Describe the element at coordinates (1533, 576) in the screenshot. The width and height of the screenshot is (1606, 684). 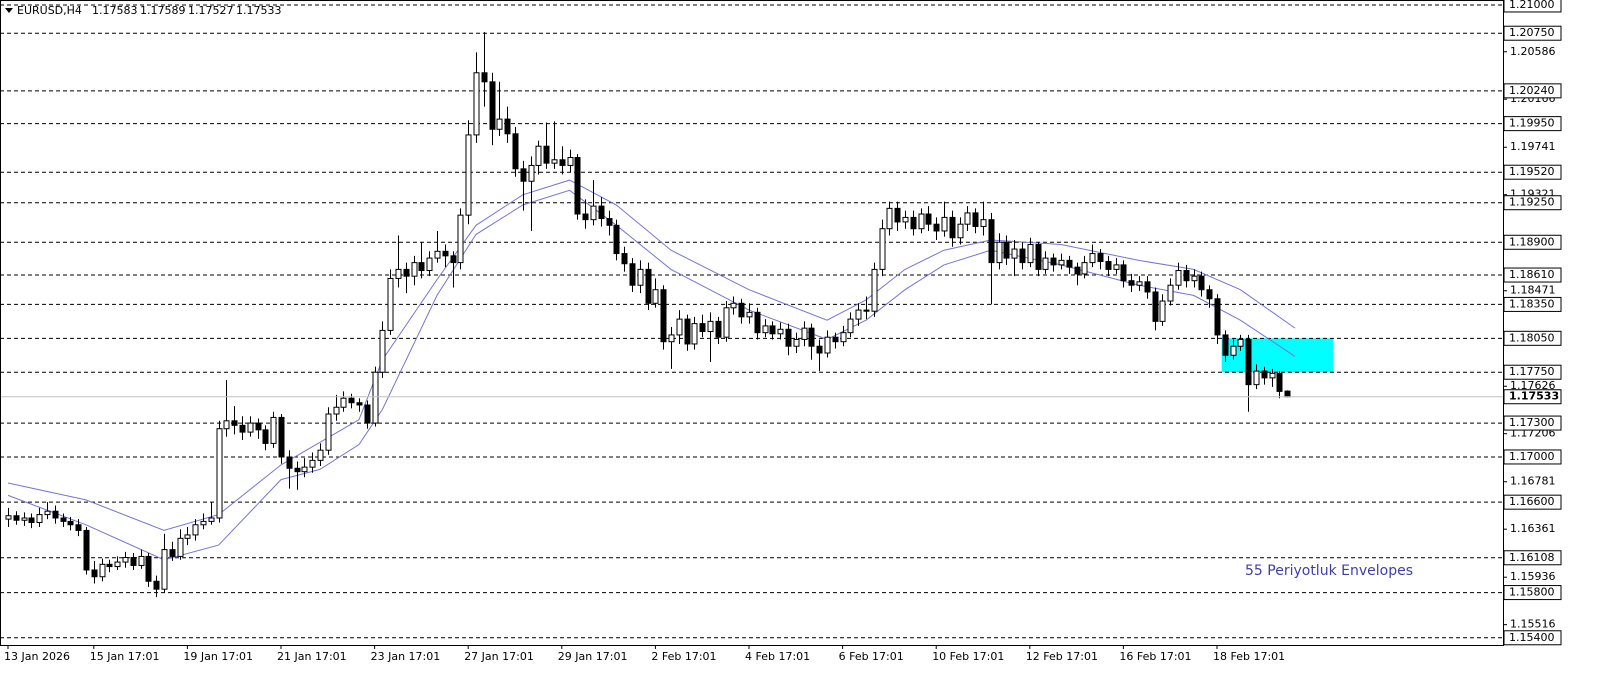
I see `y-tick-label: 1.15936` at that location.